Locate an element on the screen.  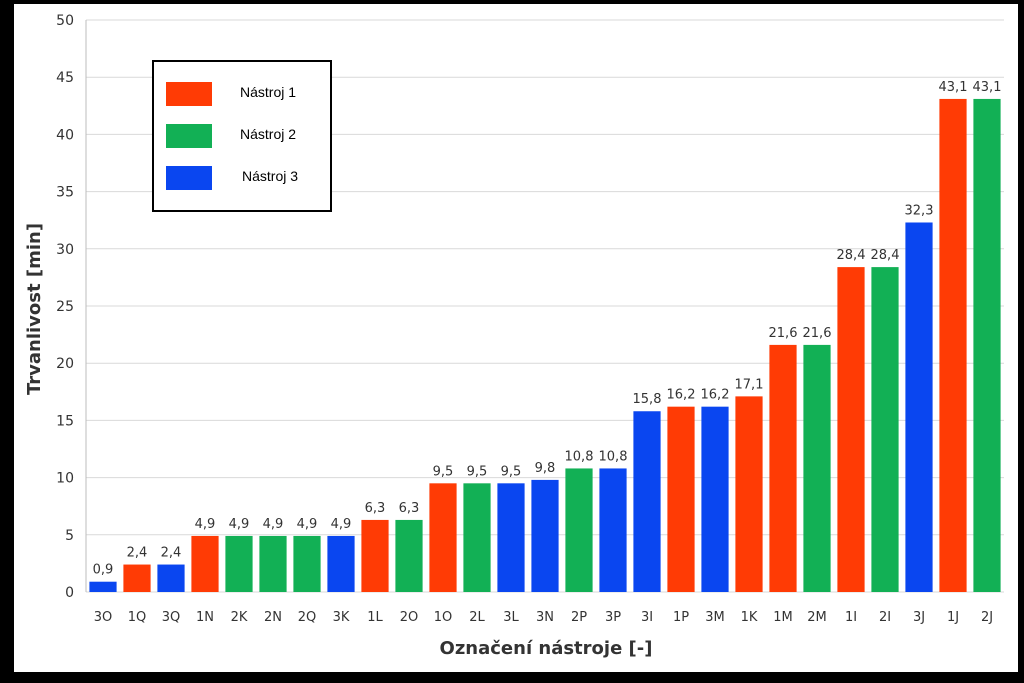
data-label-2J: 43,1 is located at coordinates (987, 87).